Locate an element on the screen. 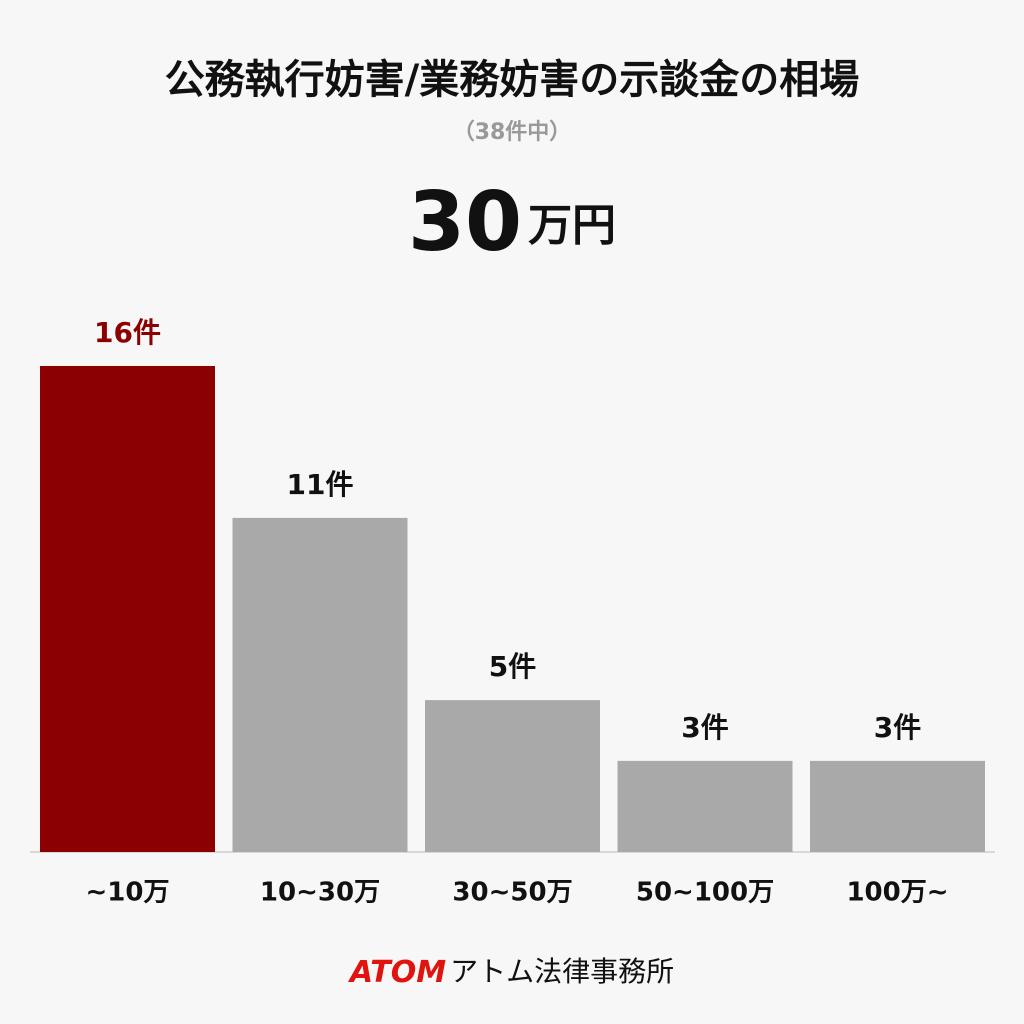  chart-subtitle: （38件中） is located at coordinates (512, 132).